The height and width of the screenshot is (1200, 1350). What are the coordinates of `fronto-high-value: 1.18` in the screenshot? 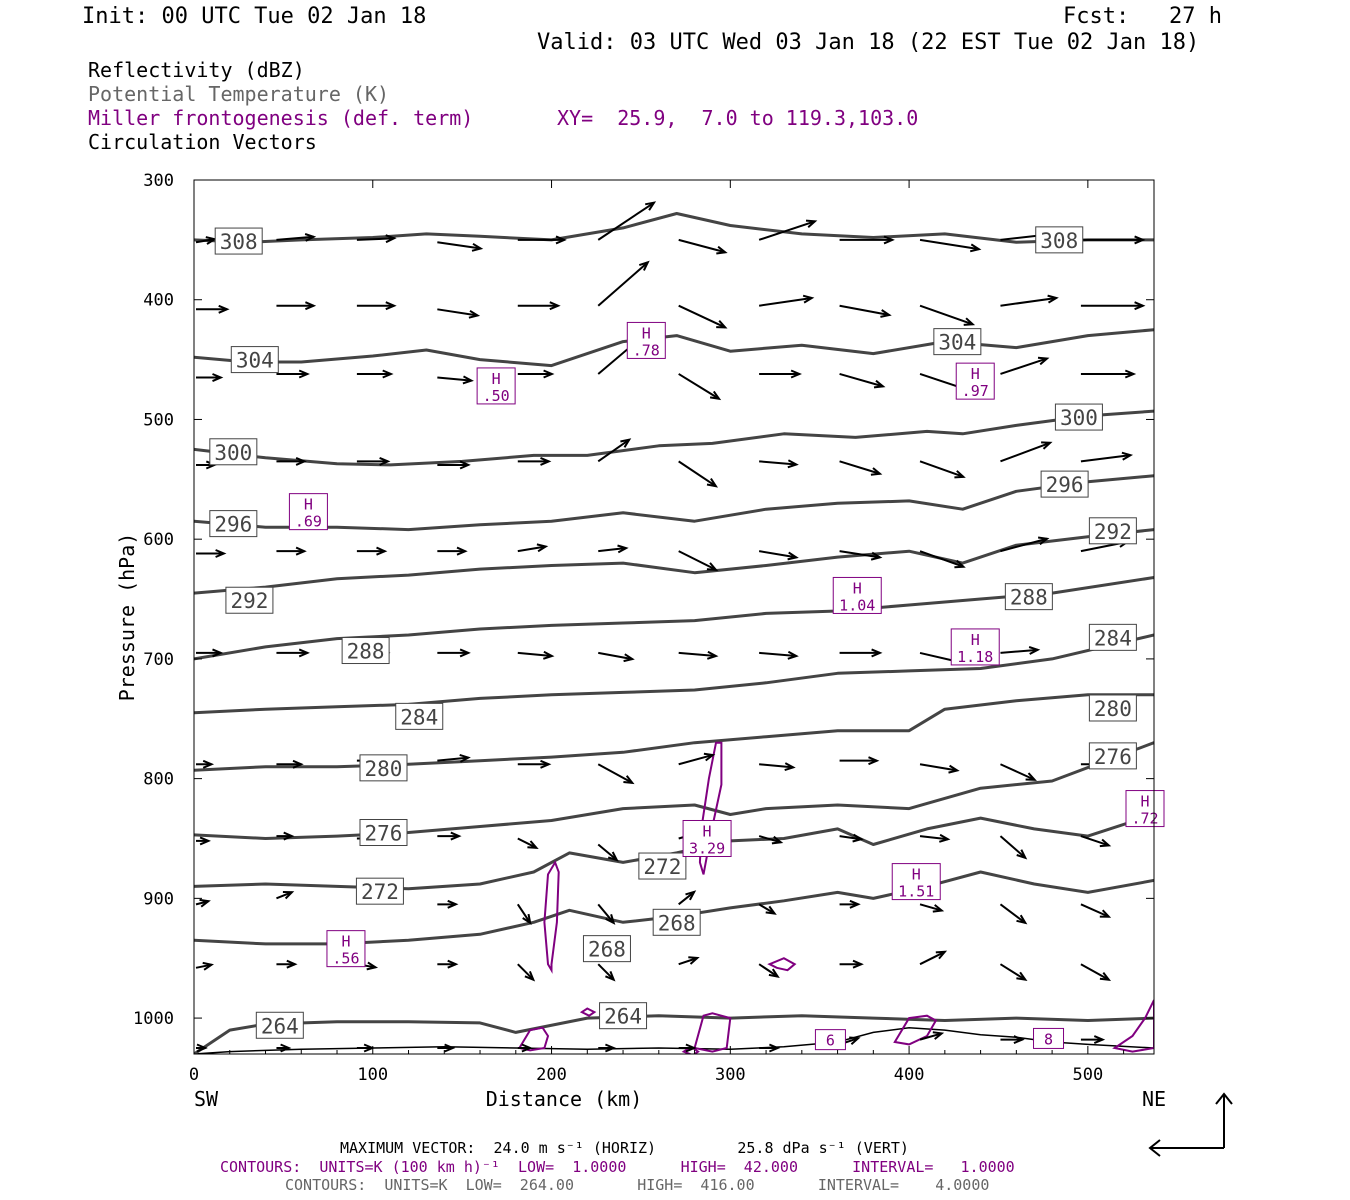 It's located at (975, 657).